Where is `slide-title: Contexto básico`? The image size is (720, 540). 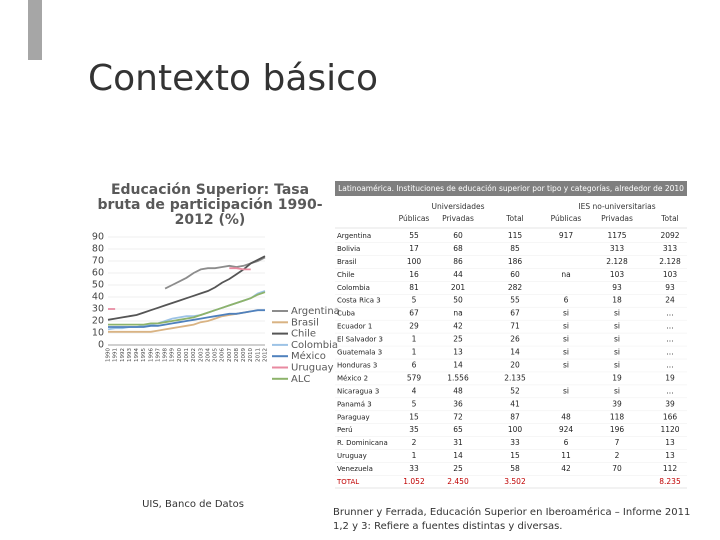 slide-title: Contexto básico is located at coordinates (233, 78).